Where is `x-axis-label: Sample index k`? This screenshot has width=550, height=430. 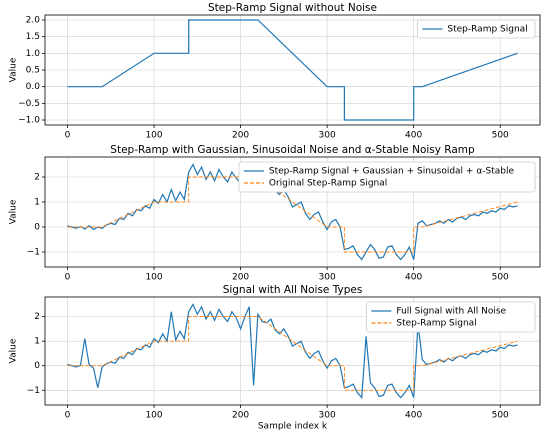 x-axis-label: Sample index k is located at coordinates (293, 426).